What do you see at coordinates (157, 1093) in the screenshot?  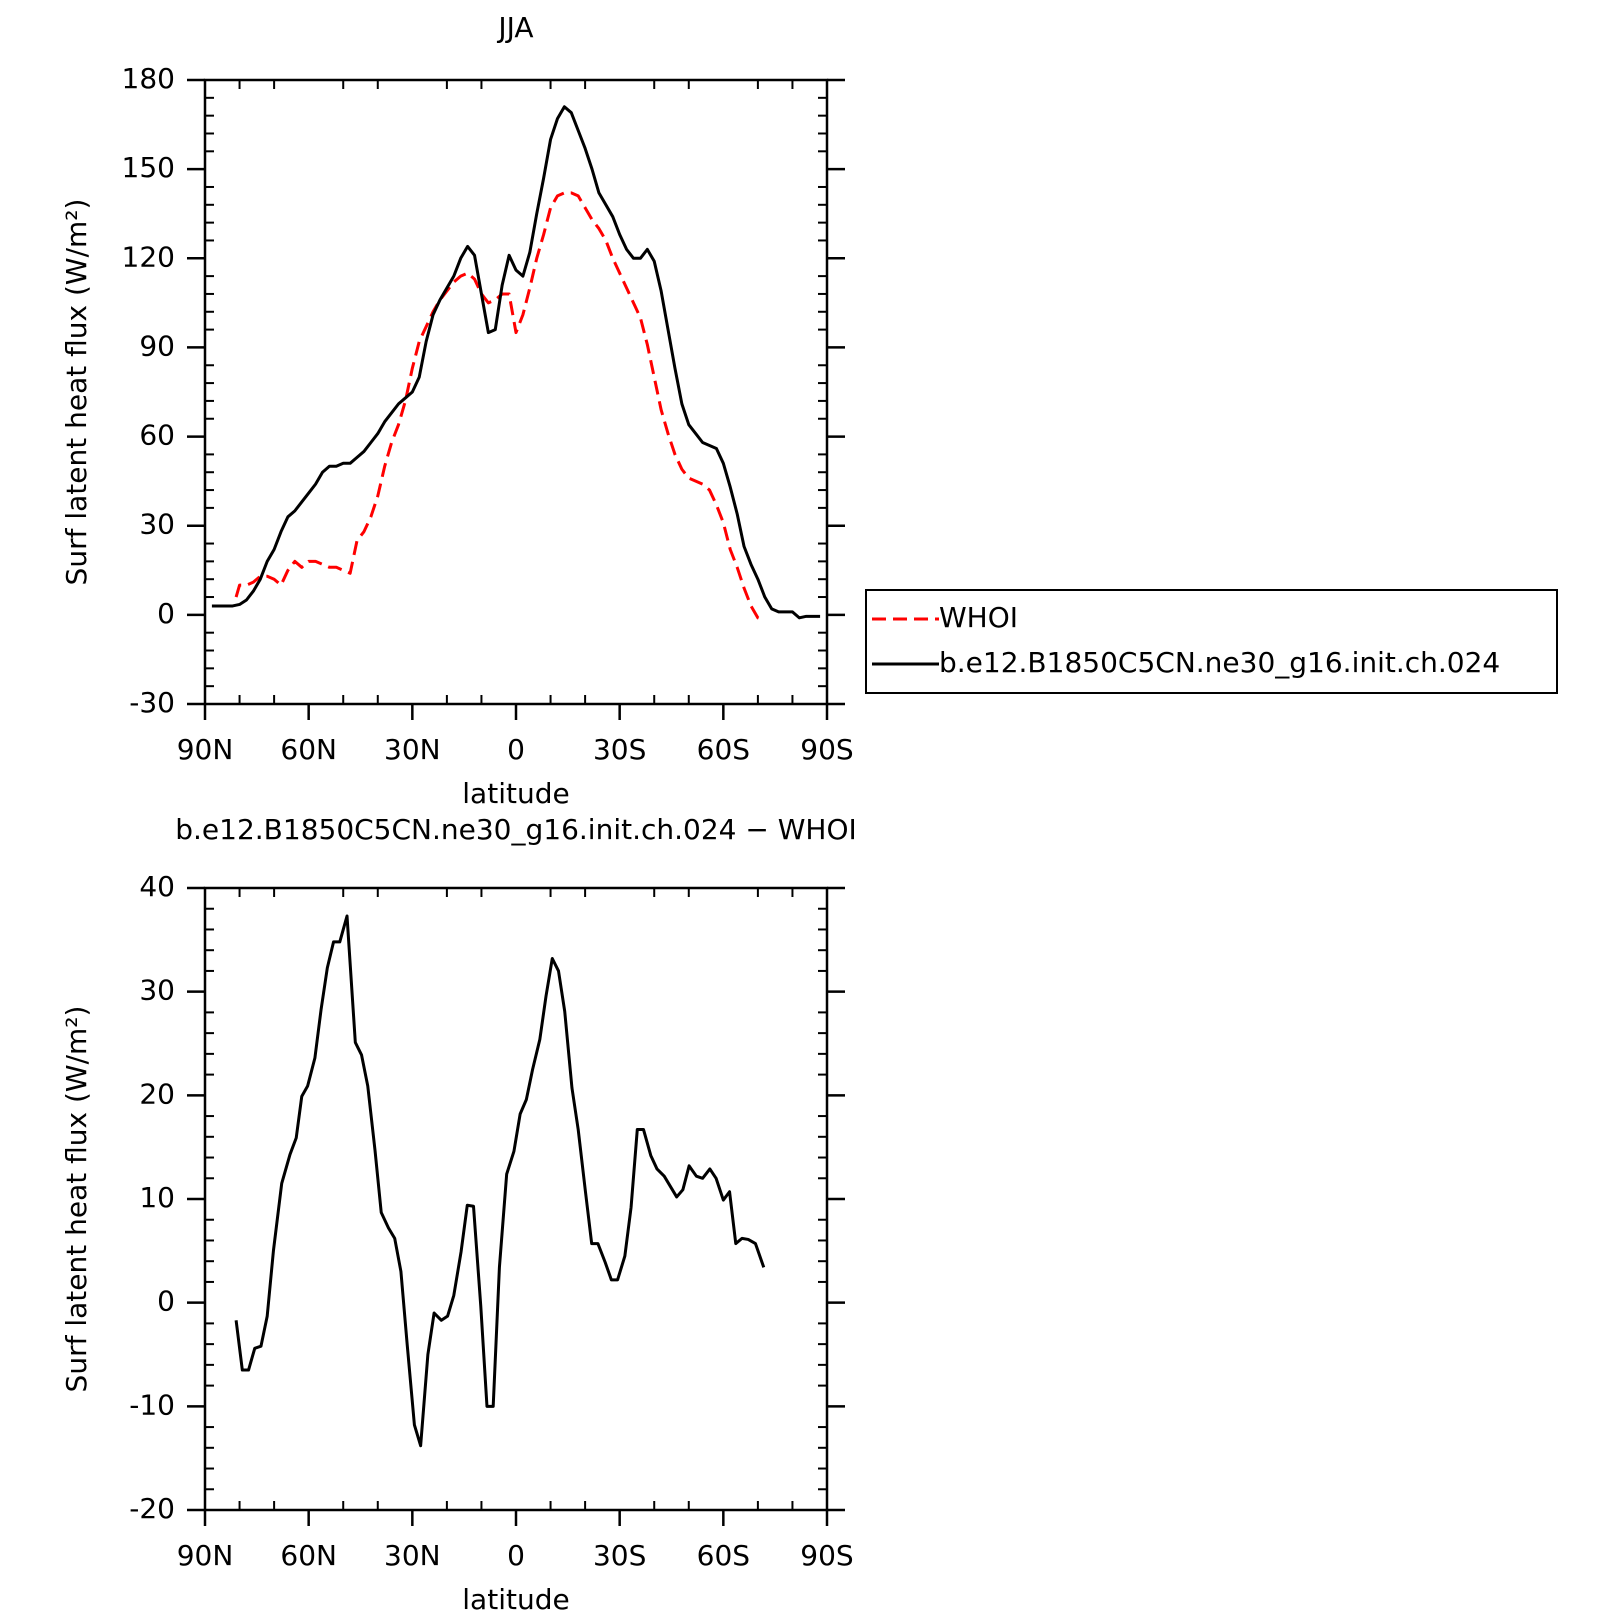 I see `y-tick-label: 20` at bounding box center [157, 1093].